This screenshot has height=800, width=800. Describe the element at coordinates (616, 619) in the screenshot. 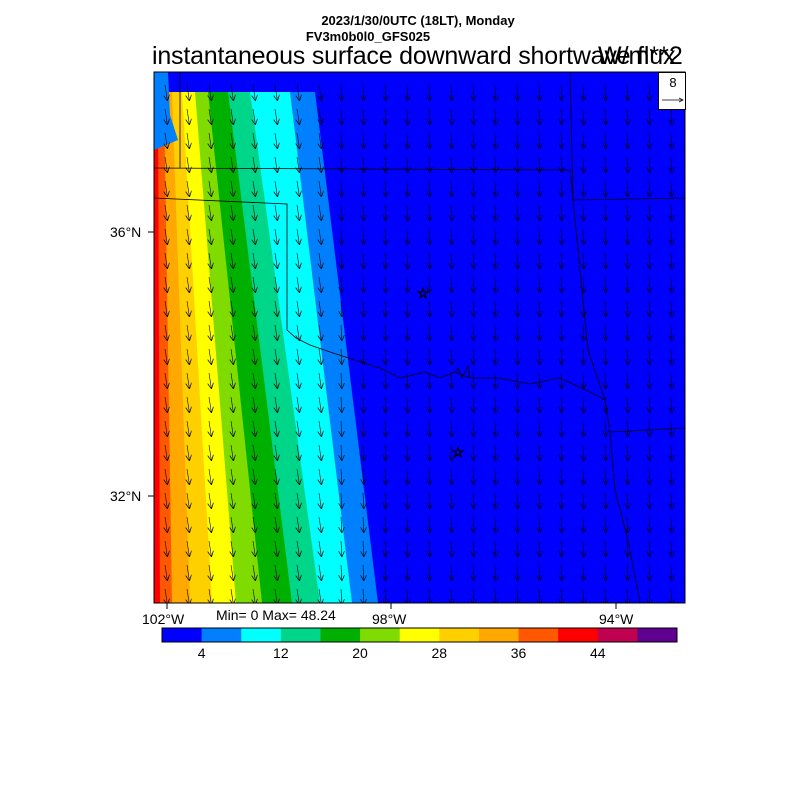

I see `lon-label-94w: 94°W` at that location.